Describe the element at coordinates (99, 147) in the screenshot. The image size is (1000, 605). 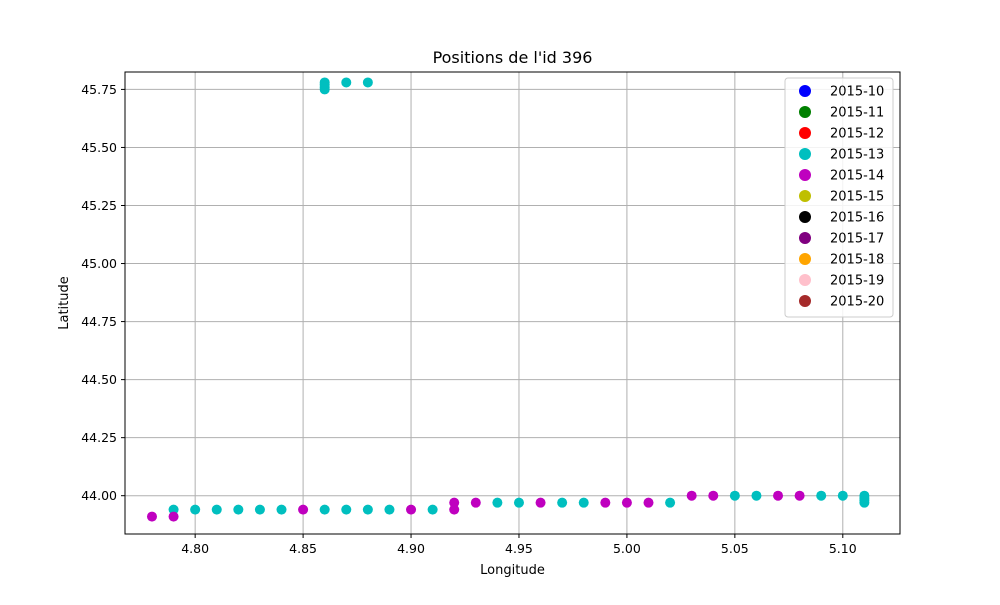
I see `y-tick-label: 45.50` at that location.